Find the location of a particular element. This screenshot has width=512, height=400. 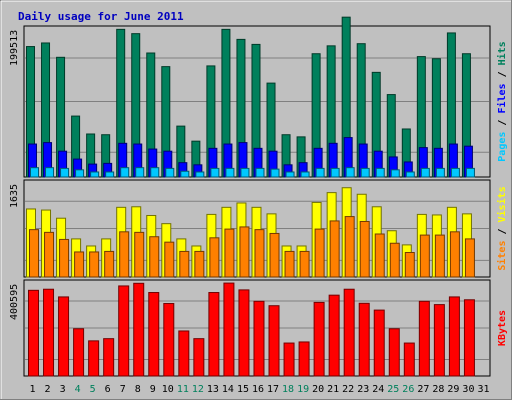

x-tick-label: 17 is located at coordinates (273, 389).